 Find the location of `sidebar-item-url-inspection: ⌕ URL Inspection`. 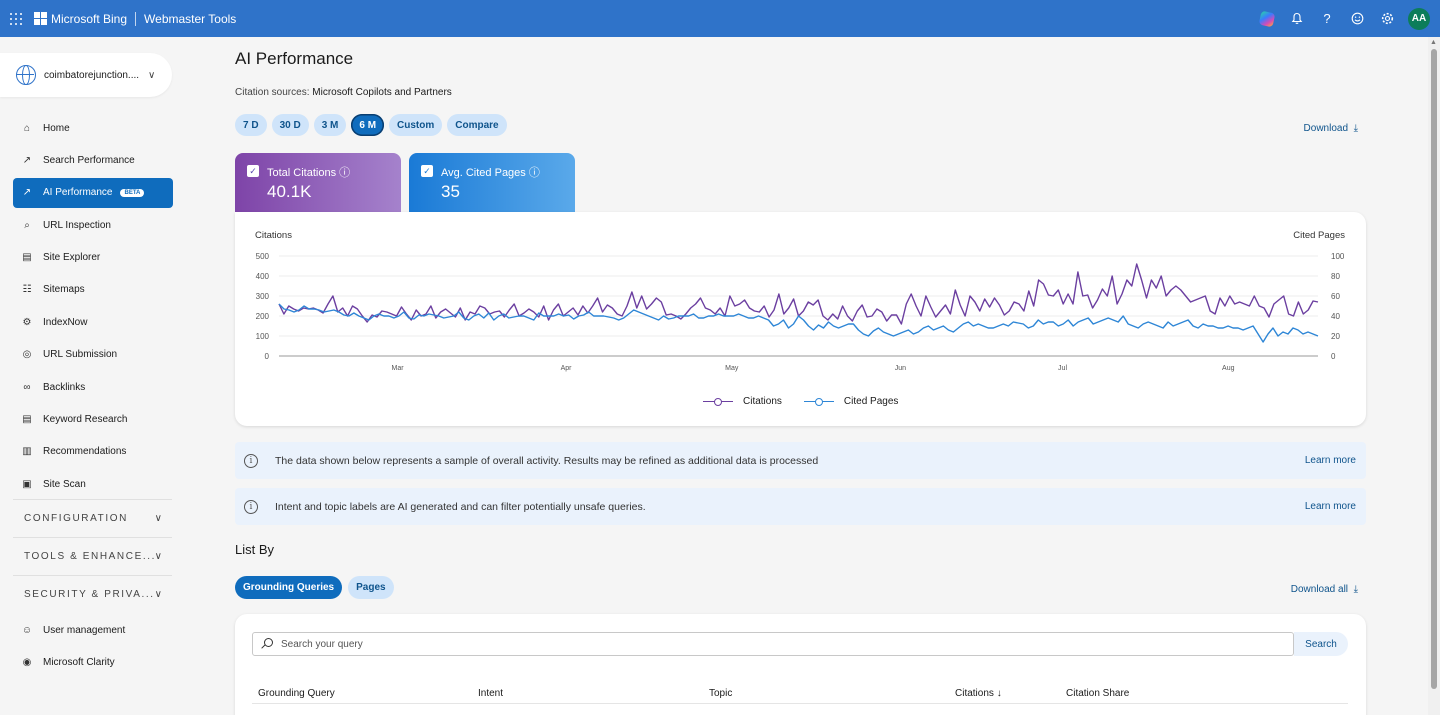

sidebar-item-url-inspection: ⌕ URL Inspection is located at coordinates (93, 225).